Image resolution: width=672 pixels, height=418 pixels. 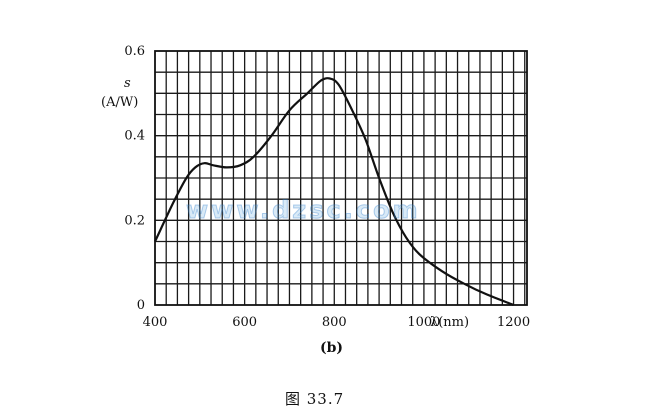 What do you see at coordinates (315, 399) in the screenshot?
I see `figure-caption: 图 33.7` at bounding box center [315, 399].